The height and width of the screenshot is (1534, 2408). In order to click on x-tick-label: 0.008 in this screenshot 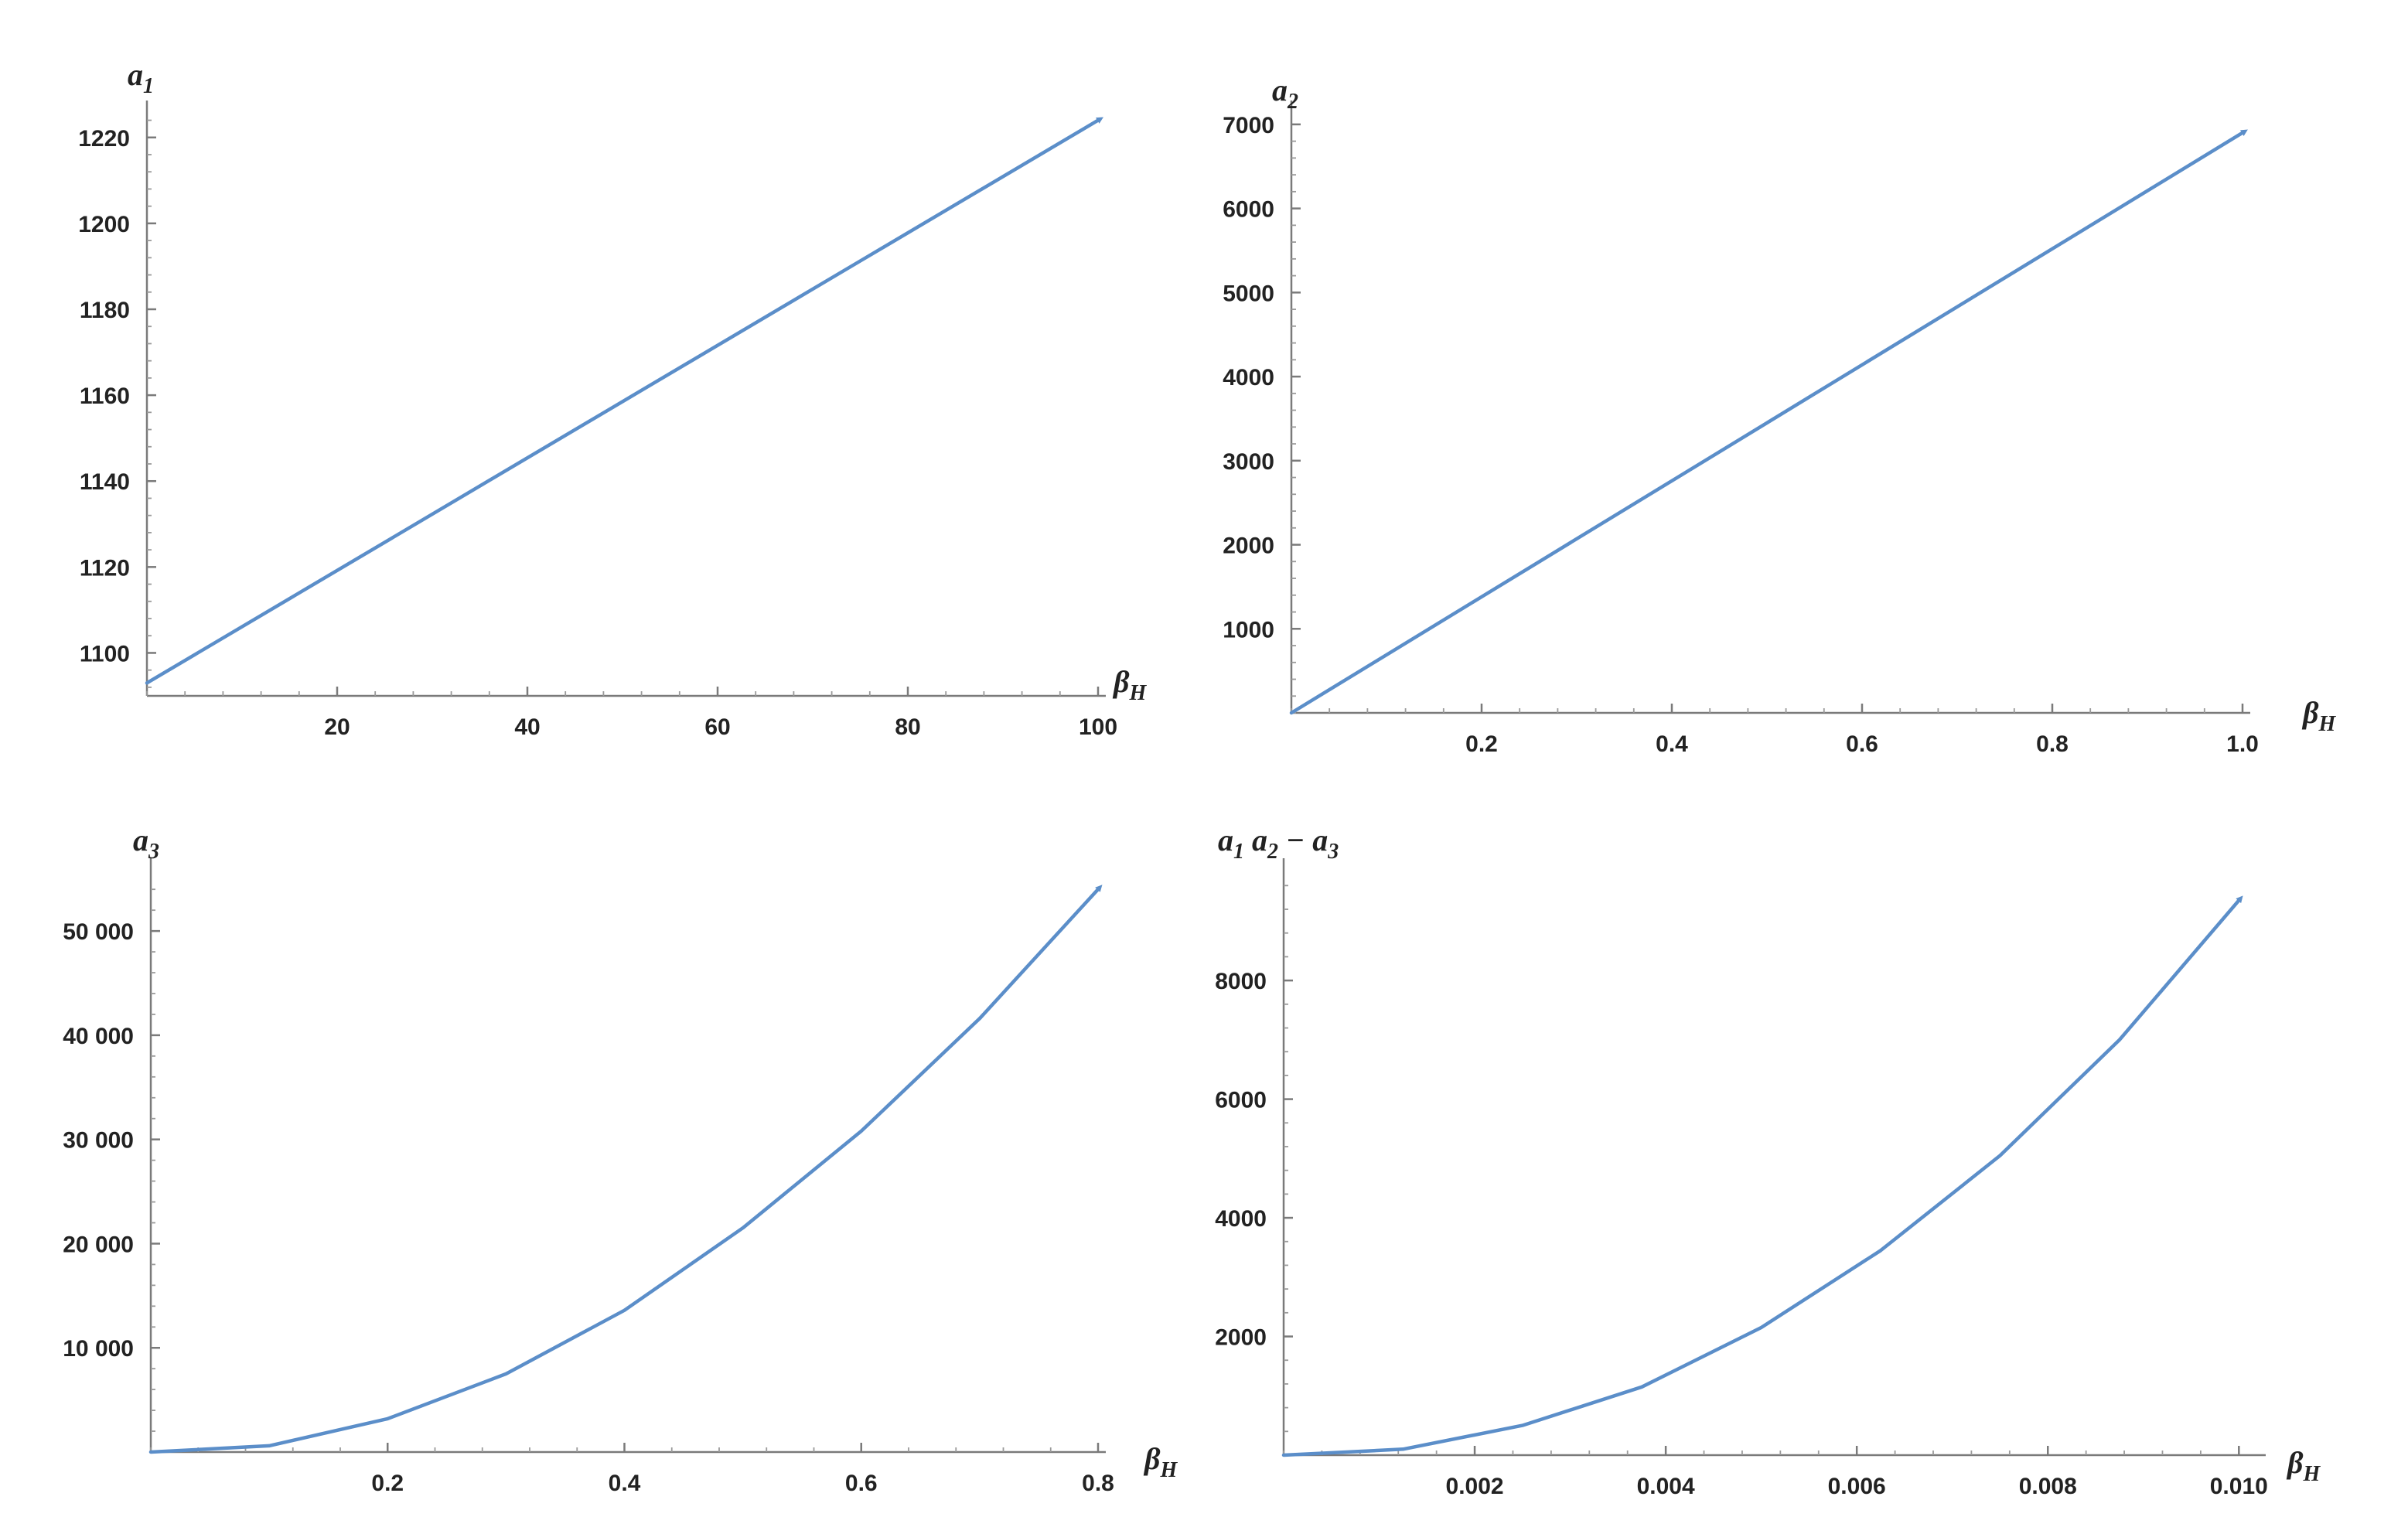, I will do `click(2048, 1486)`.